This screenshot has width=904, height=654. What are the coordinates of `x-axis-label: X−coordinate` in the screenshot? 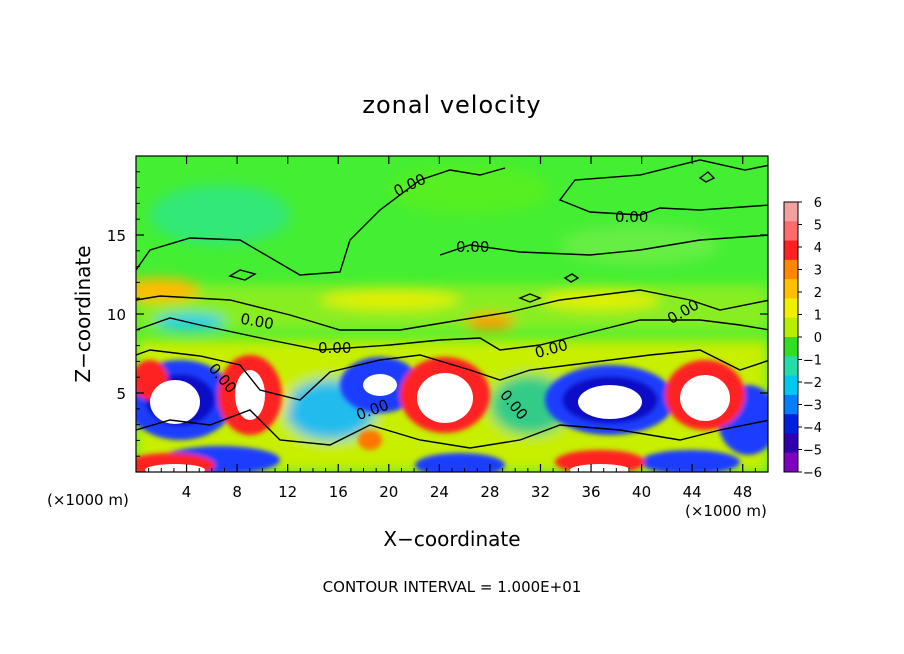 It's located at (451, 539).